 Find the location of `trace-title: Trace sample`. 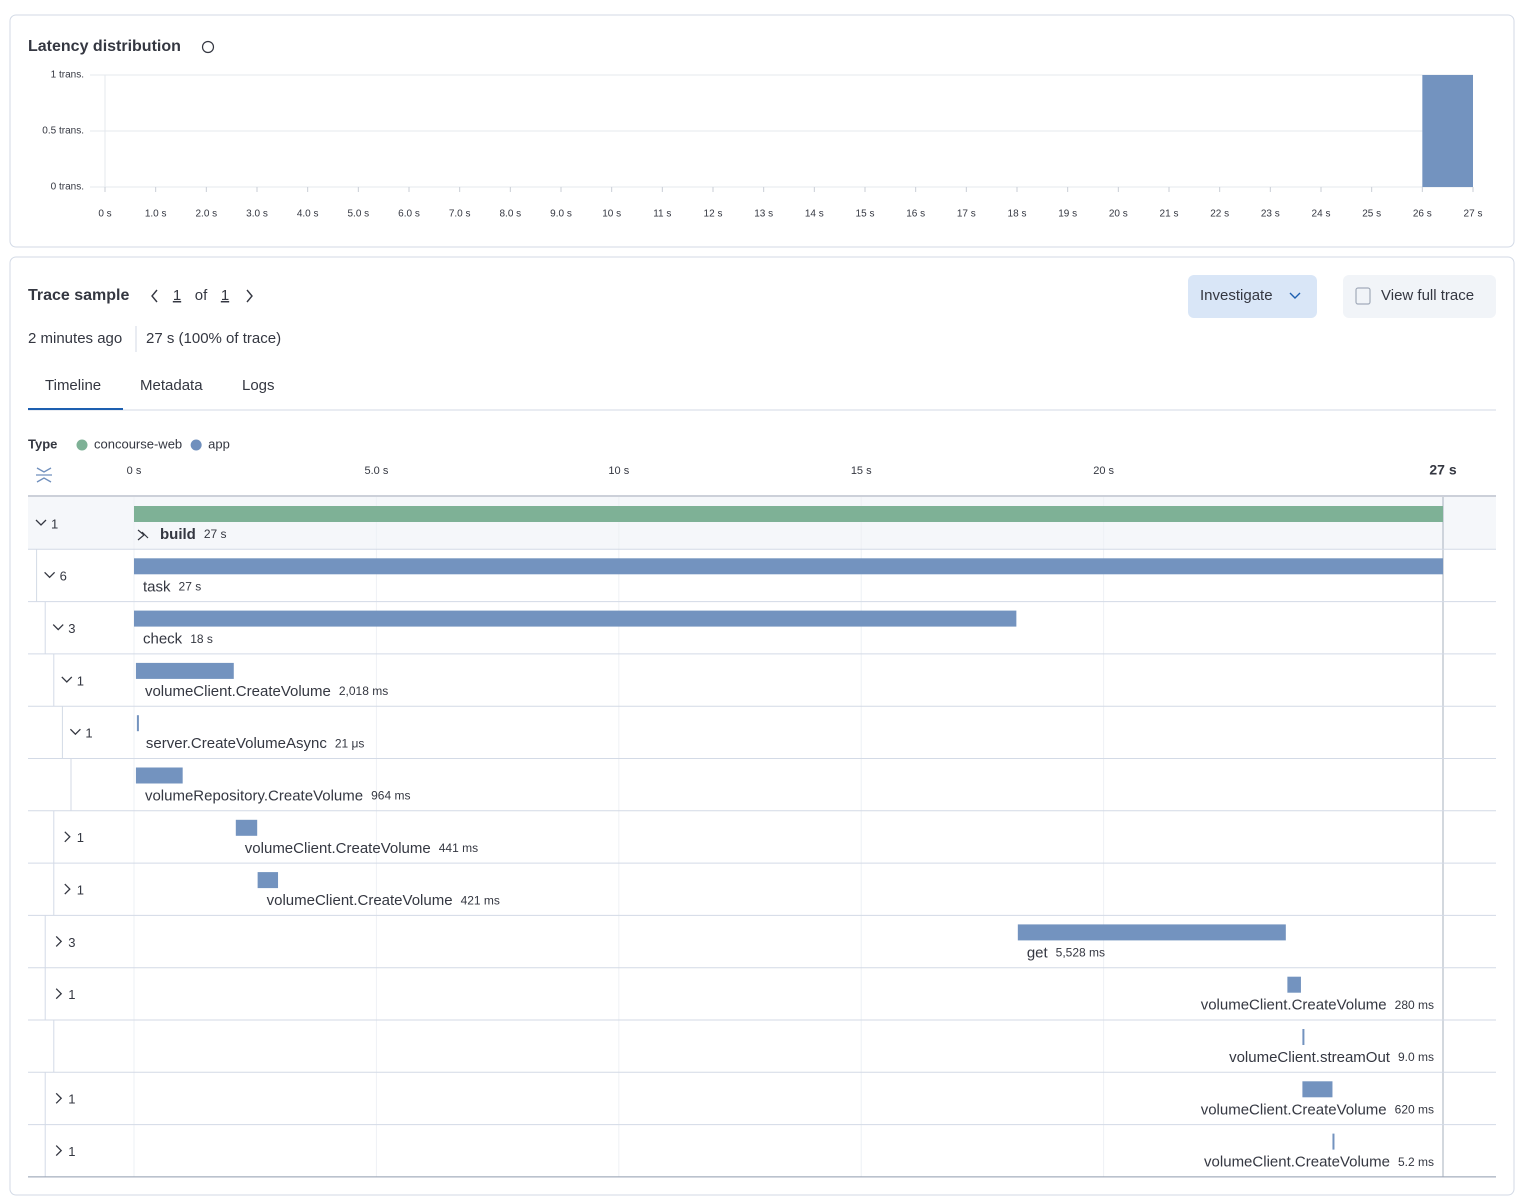

trace-title: Trace sample is located at coordinates (79, 295).